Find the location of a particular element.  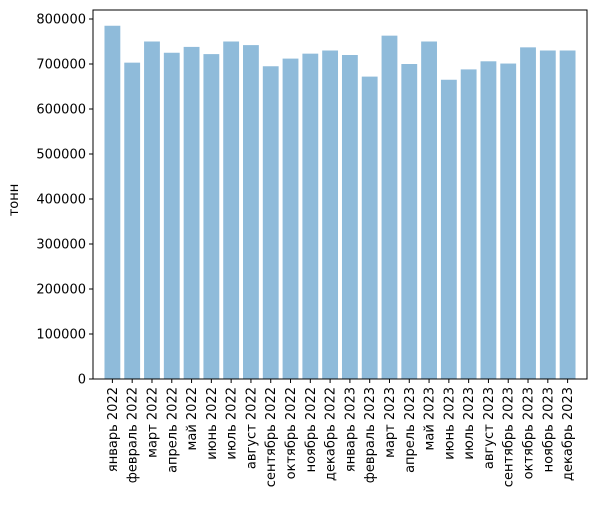

y-tick-label: 300000 is located at coordinates (61, 245).